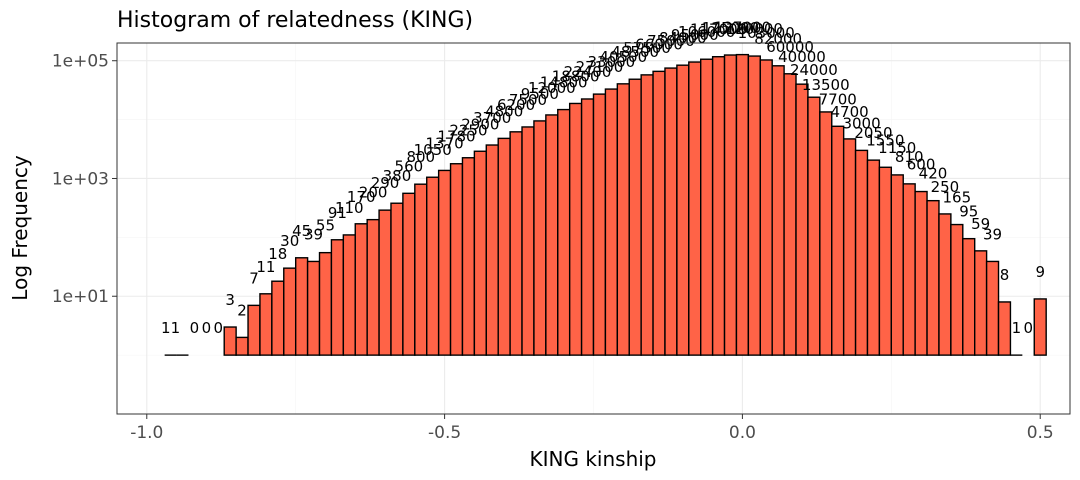 The image size is (1080, 480). I want to click on bin-count-label: 95, so click(968, 212).